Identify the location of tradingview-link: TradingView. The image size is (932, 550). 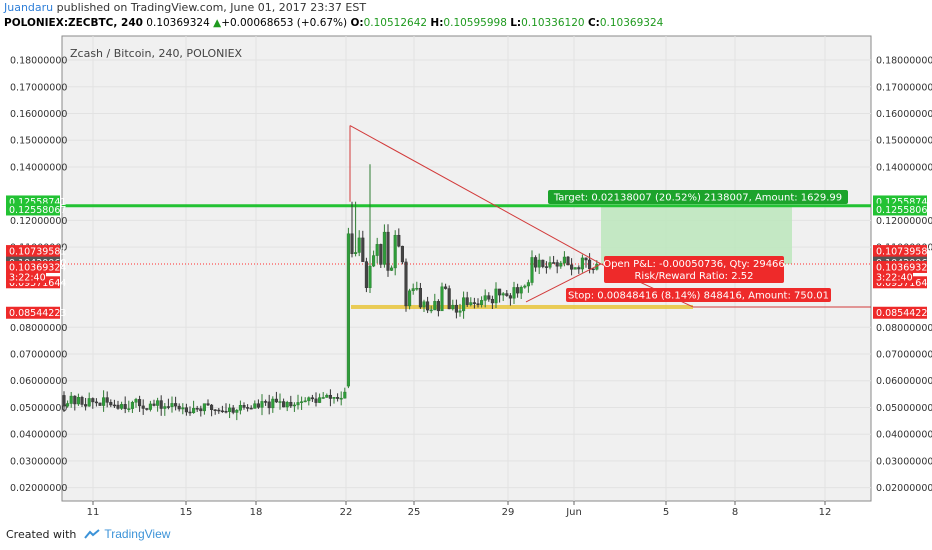
(137, 534).